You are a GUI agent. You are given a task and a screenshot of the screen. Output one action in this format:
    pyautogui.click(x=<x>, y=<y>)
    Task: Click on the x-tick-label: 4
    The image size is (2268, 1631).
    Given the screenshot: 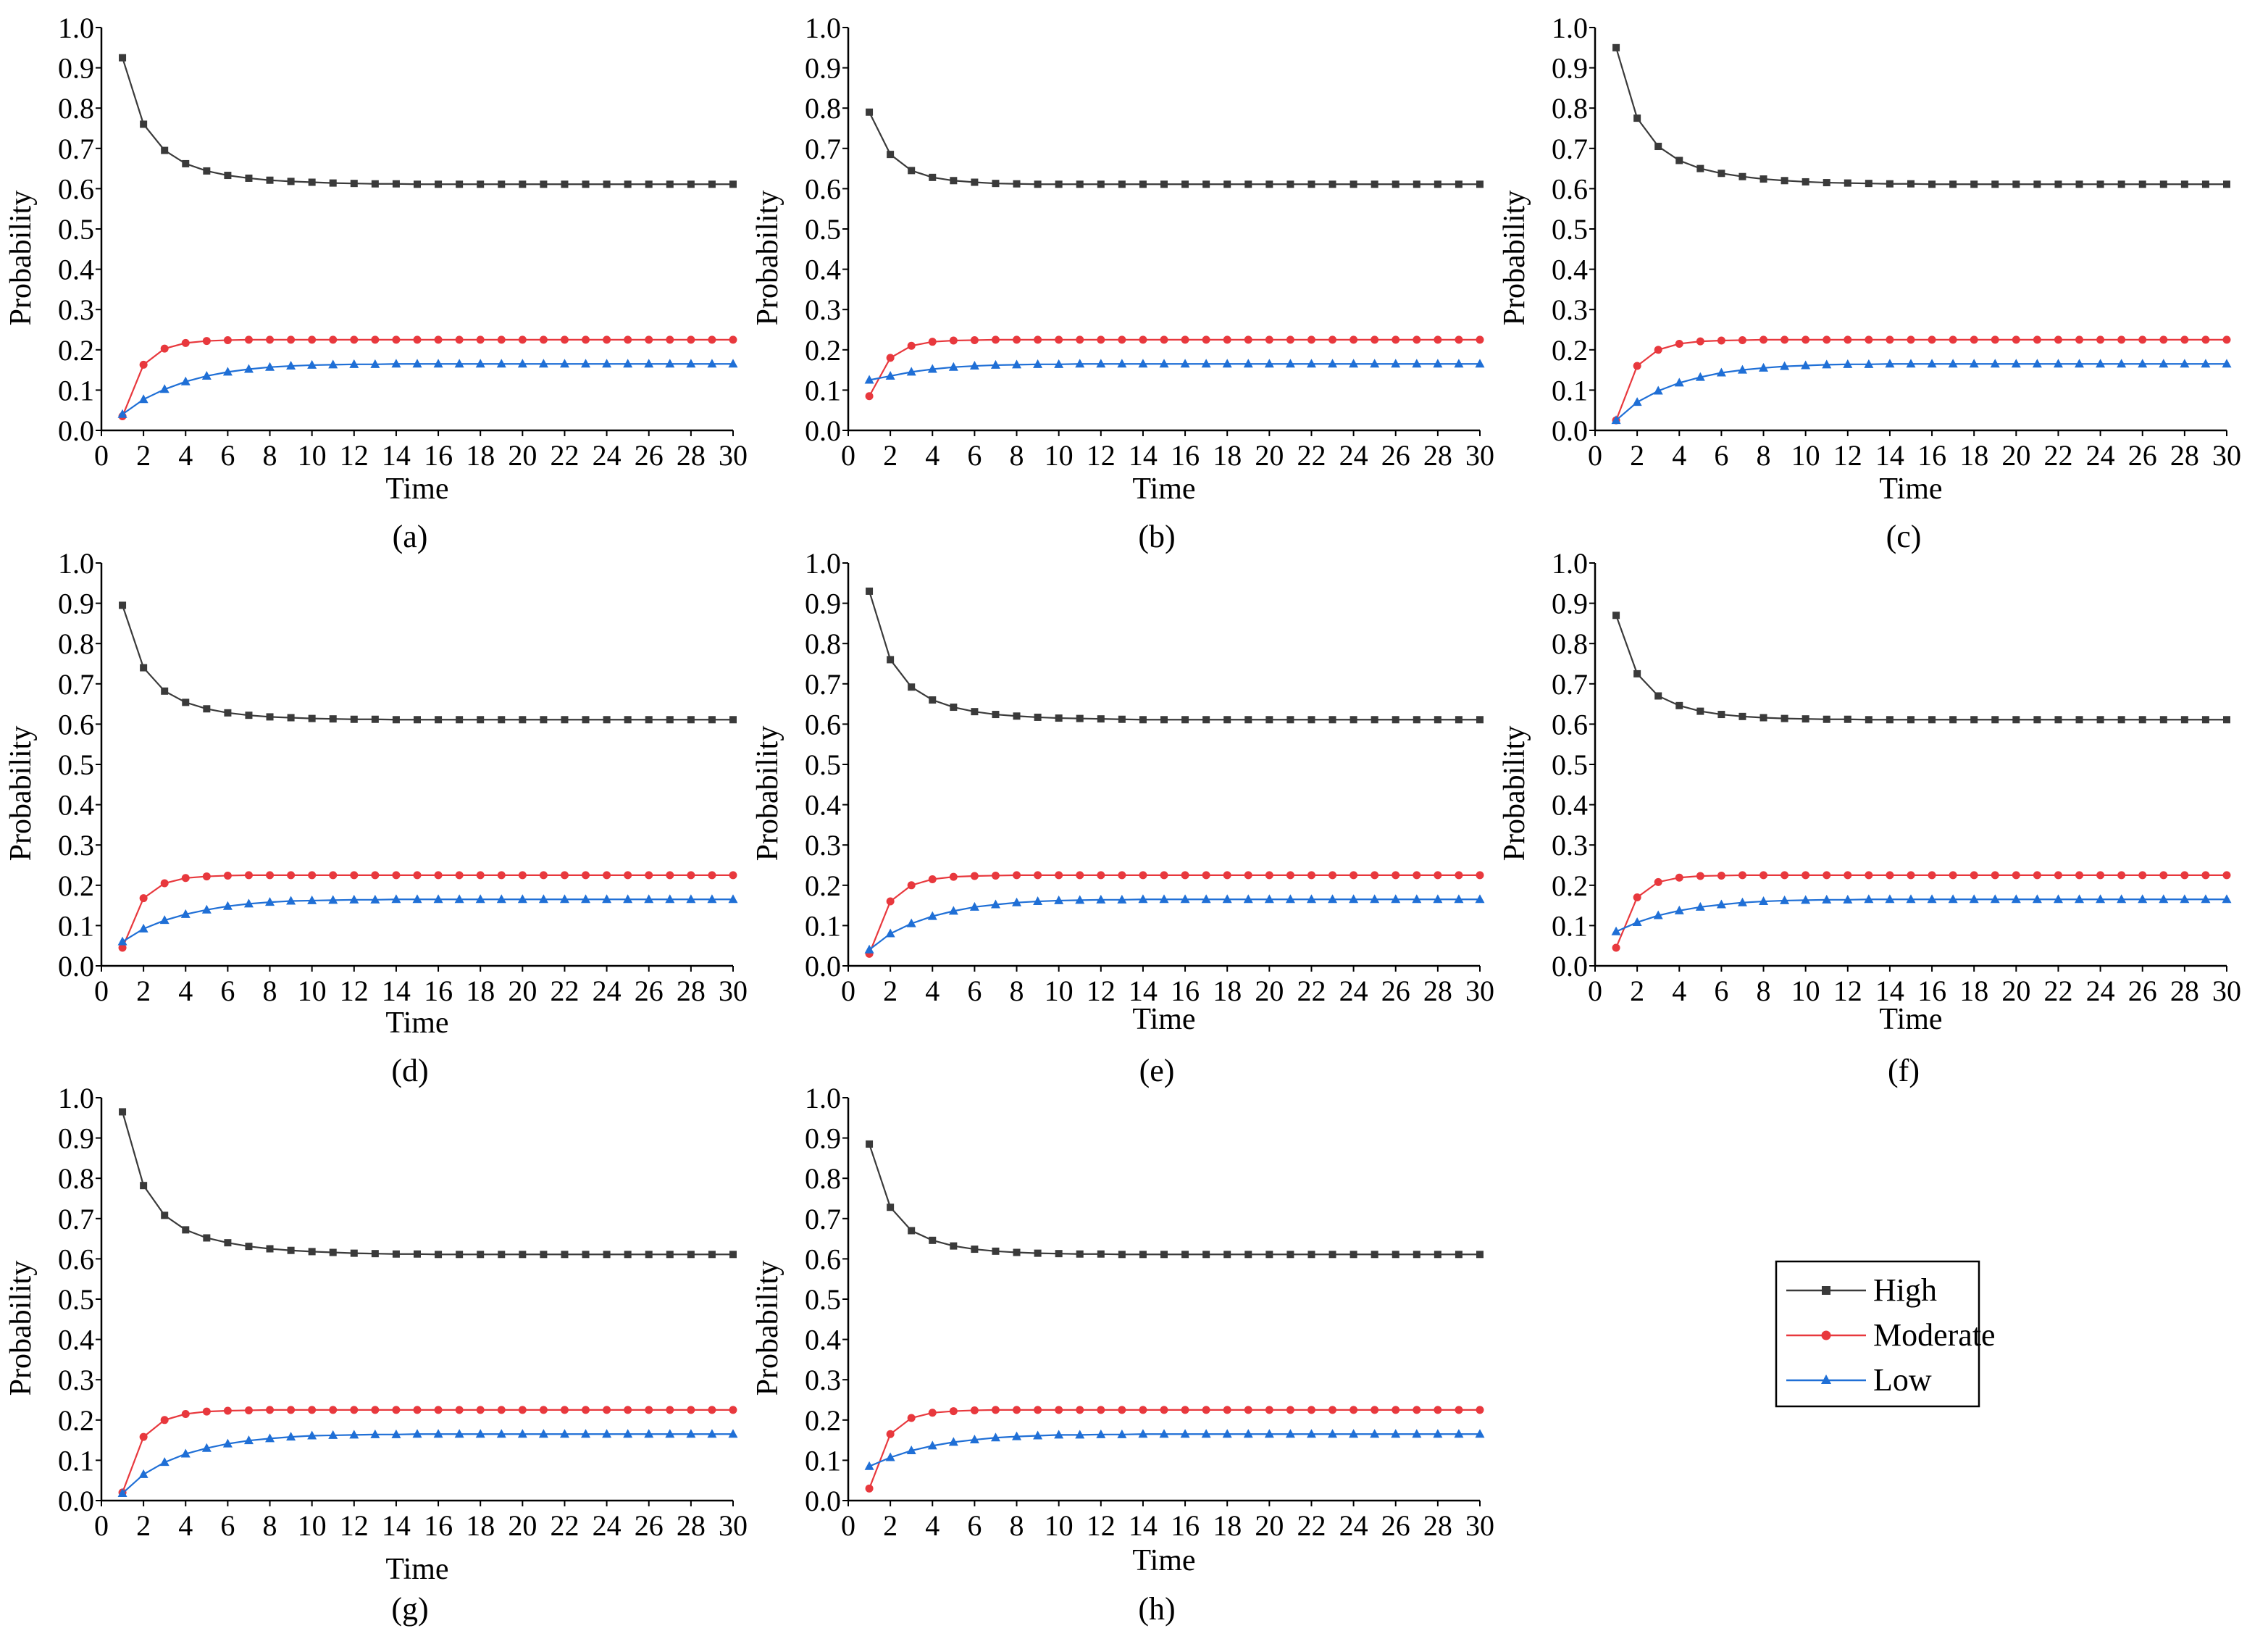 What is the action you would take?
    pyautogui.click(x=185, y=991)
    